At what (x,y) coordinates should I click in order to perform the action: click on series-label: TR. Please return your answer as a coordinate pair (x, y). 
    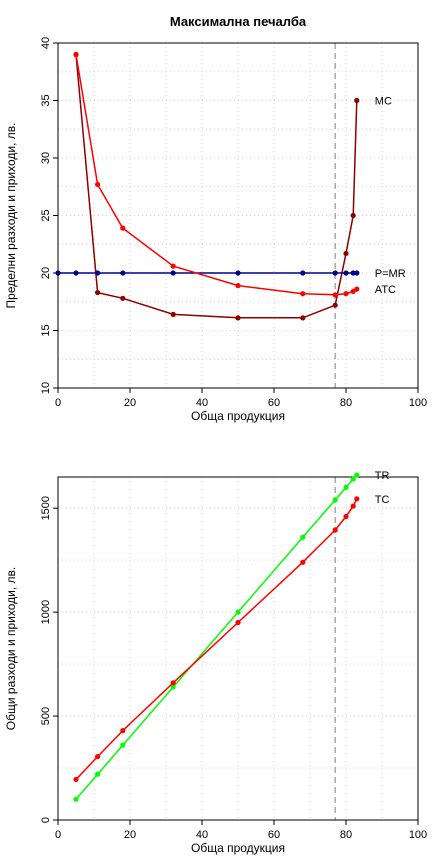
    Looking at the image, I should click on (382, 476).